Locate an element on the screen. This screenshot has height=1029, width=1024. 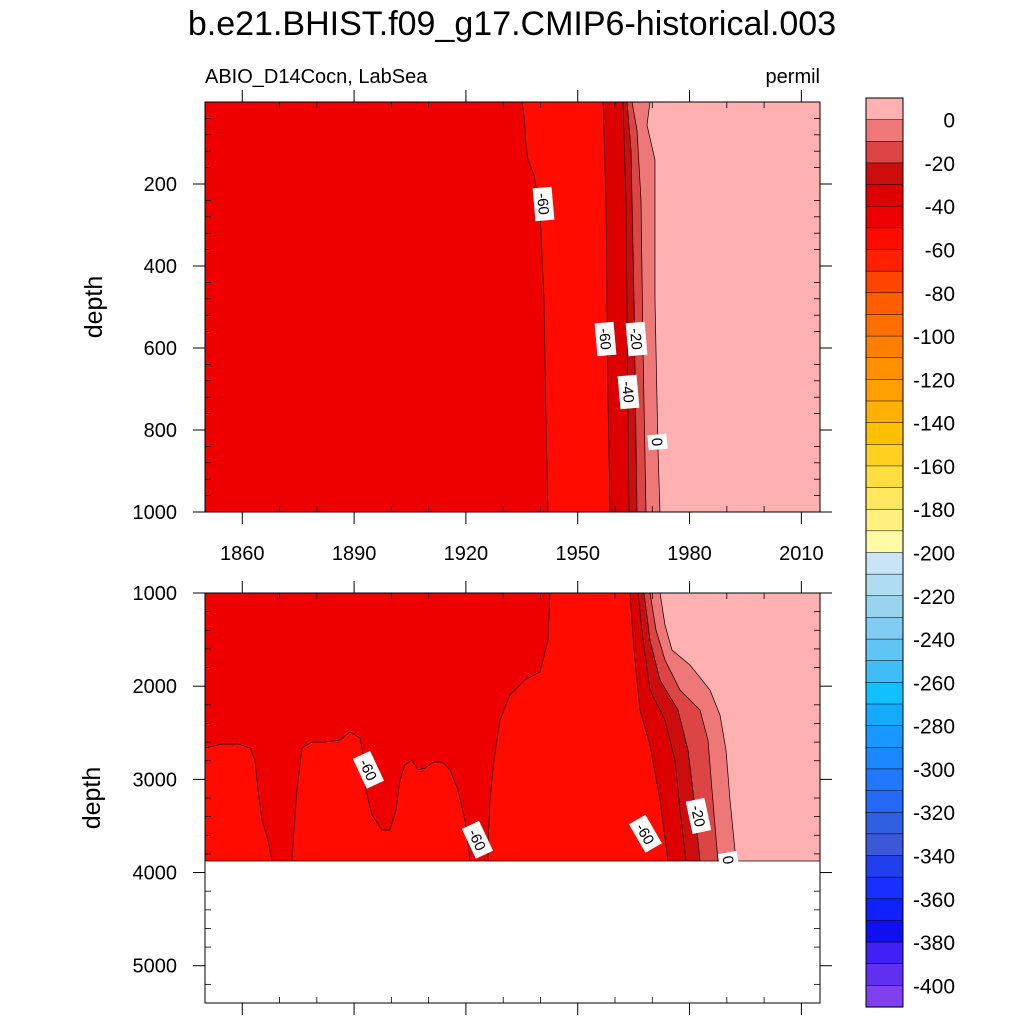
colorbar-label: -380 is located at coordinates (934, 943).